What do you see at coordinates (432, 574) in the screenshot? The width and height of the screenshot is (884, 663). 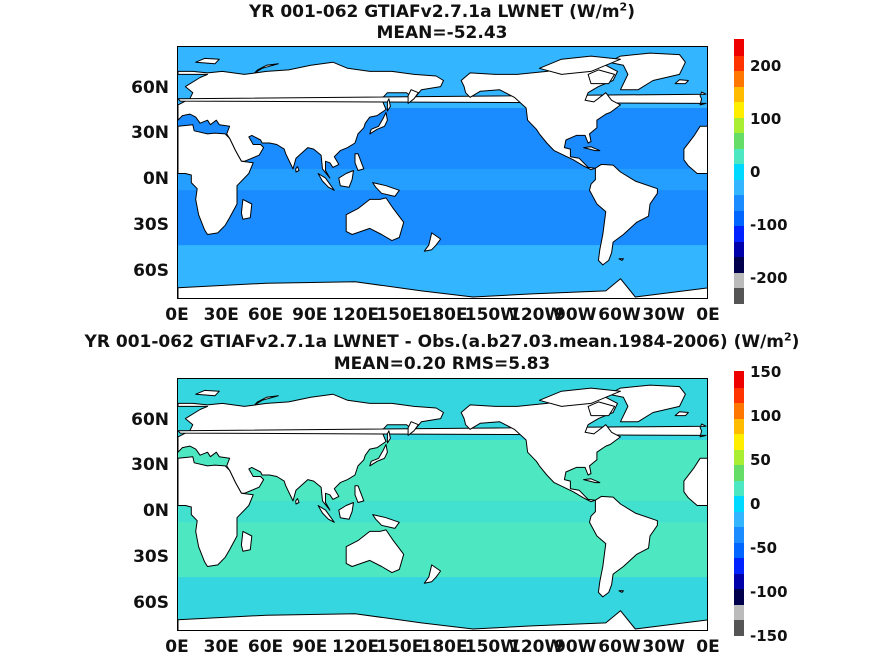 I see `landmass-nz` at bounding box center [432, 574].